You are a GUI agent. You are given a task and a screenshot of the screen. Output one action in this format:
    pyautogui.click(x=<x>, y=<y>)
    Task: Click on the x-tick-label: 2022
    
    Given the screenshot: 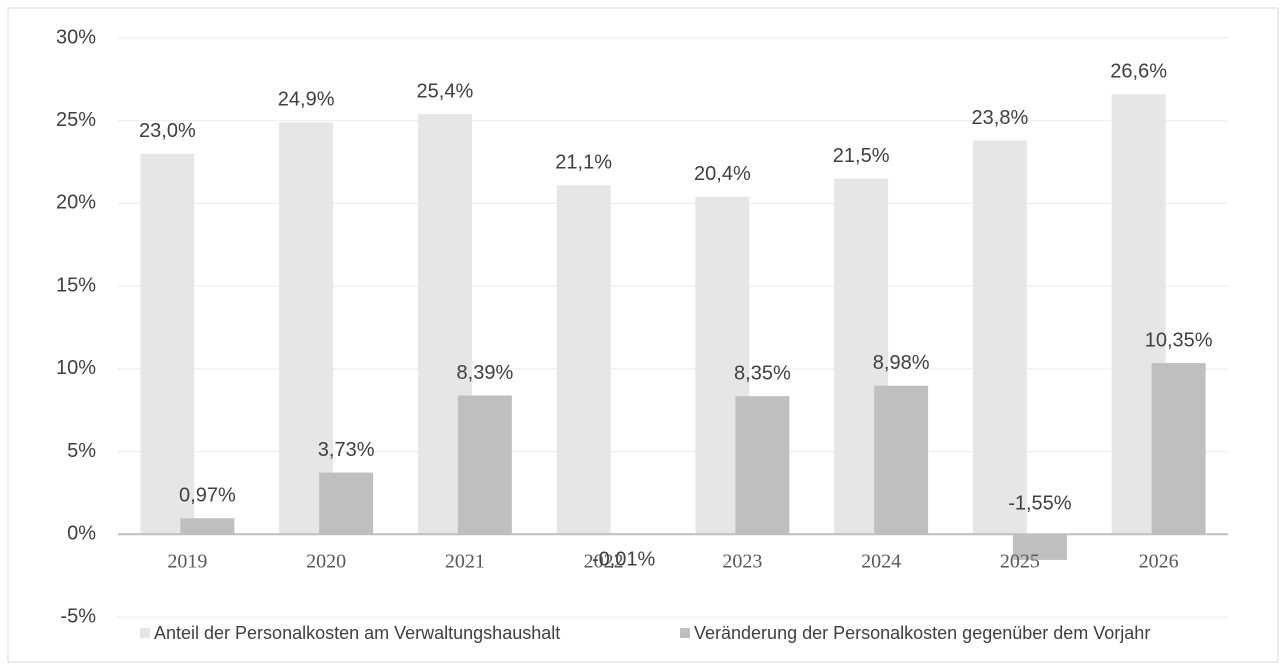 What is the action you would take?
    pyautogui.click(x=604, y=562)
    